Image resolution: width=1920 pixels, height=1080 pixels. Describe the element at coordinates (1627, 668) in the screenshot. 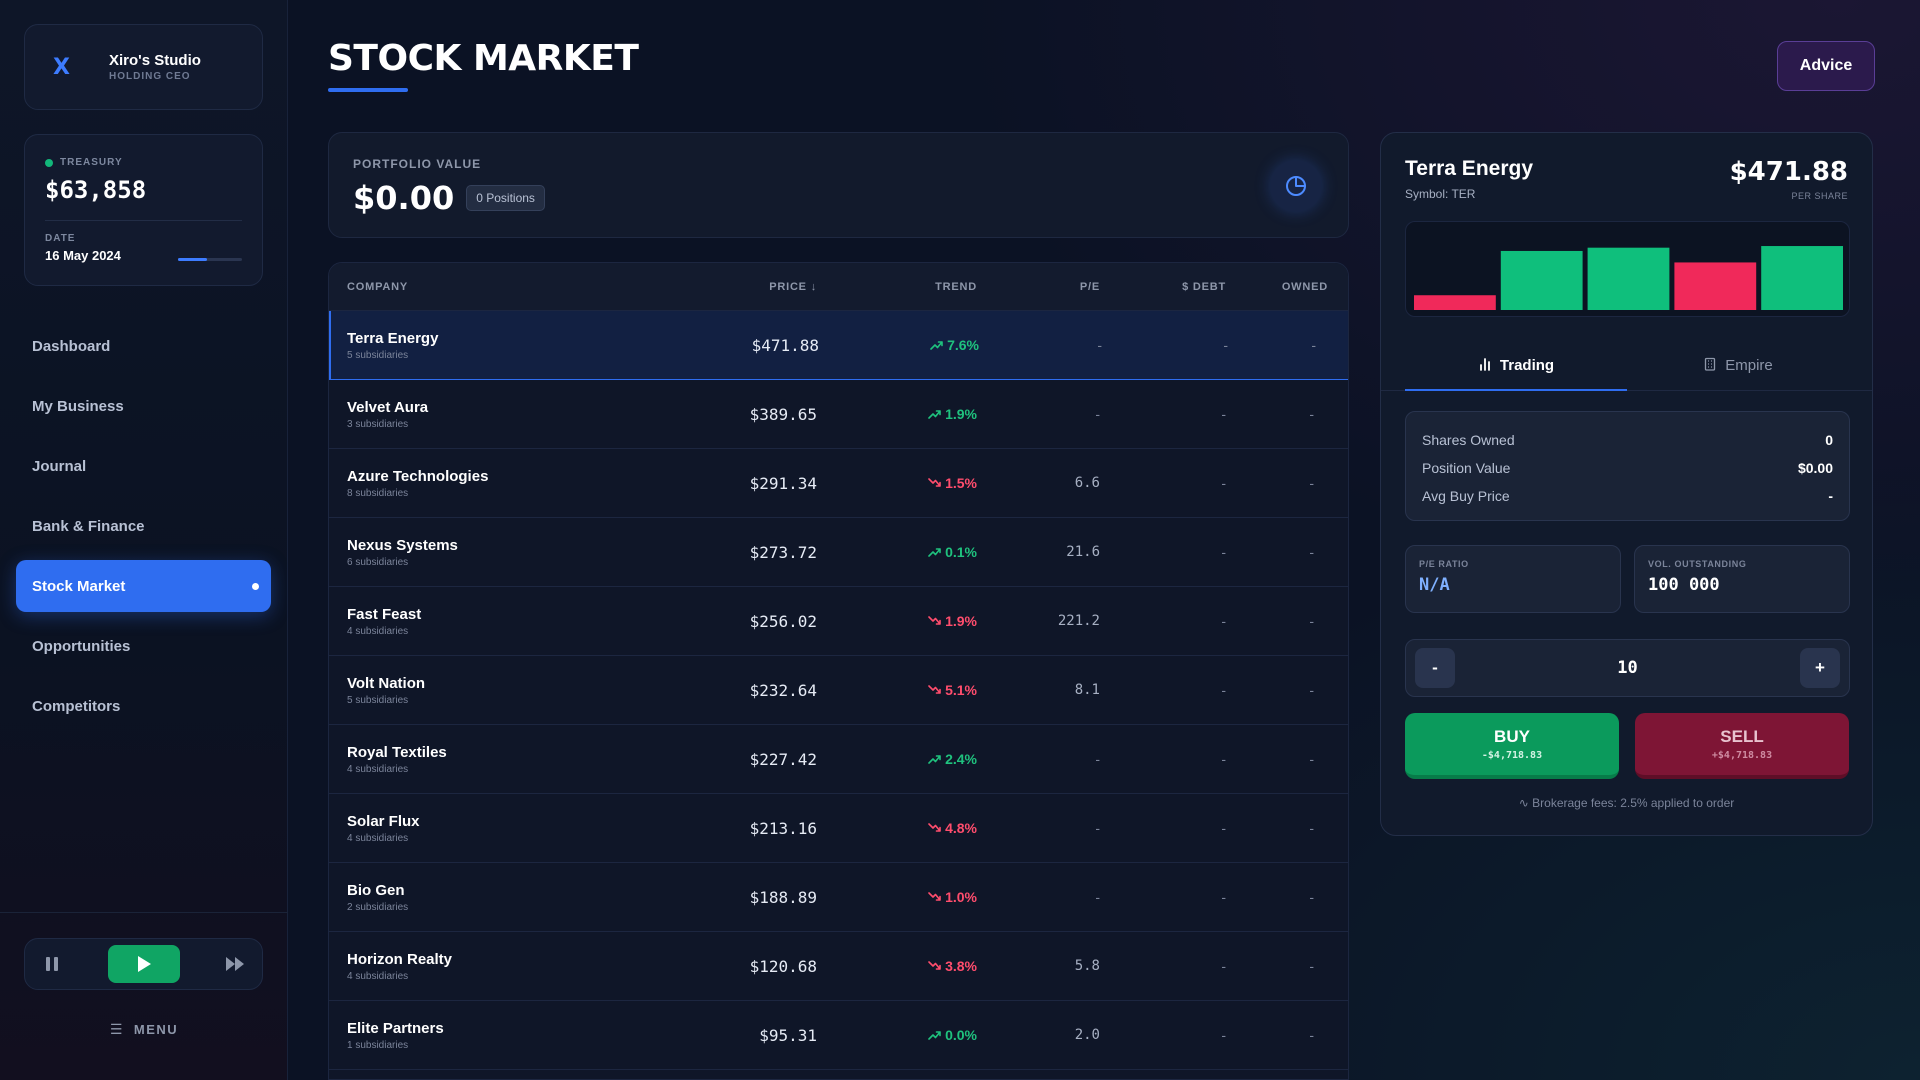

I see `quantity-input` at that location.